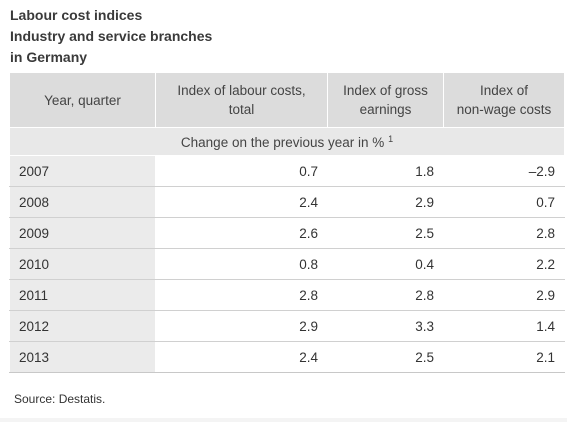  I want to click on col-header-gross-earnings-line-2: earnings, so click(385, 109).